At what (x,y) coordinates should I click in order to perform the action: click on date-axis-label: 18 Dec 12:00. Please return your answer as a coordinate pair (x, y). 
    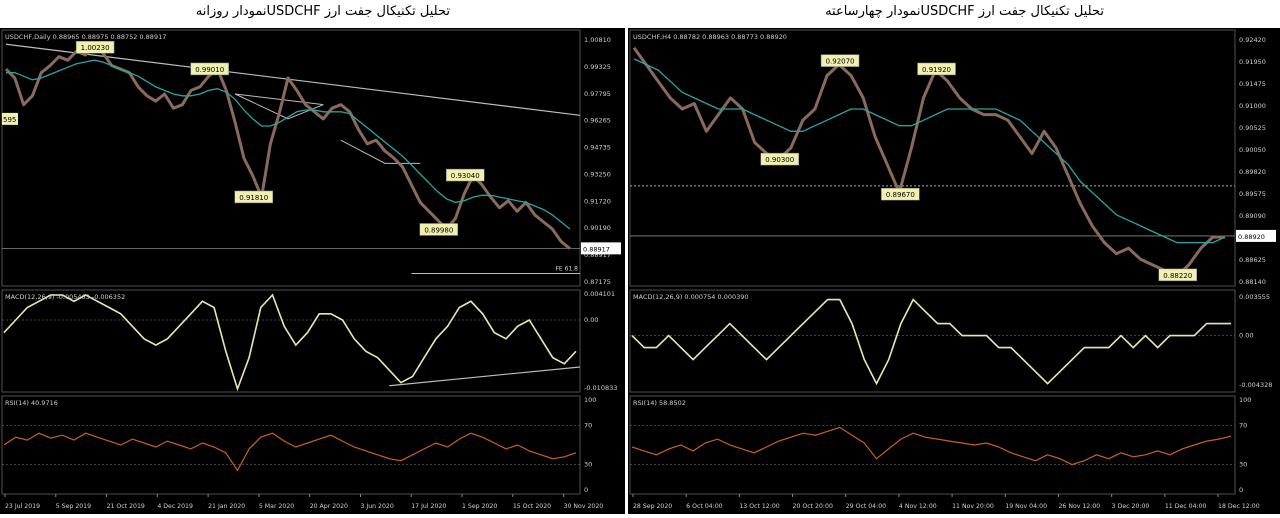
    Looking at the image, I should click on (1239, 506).